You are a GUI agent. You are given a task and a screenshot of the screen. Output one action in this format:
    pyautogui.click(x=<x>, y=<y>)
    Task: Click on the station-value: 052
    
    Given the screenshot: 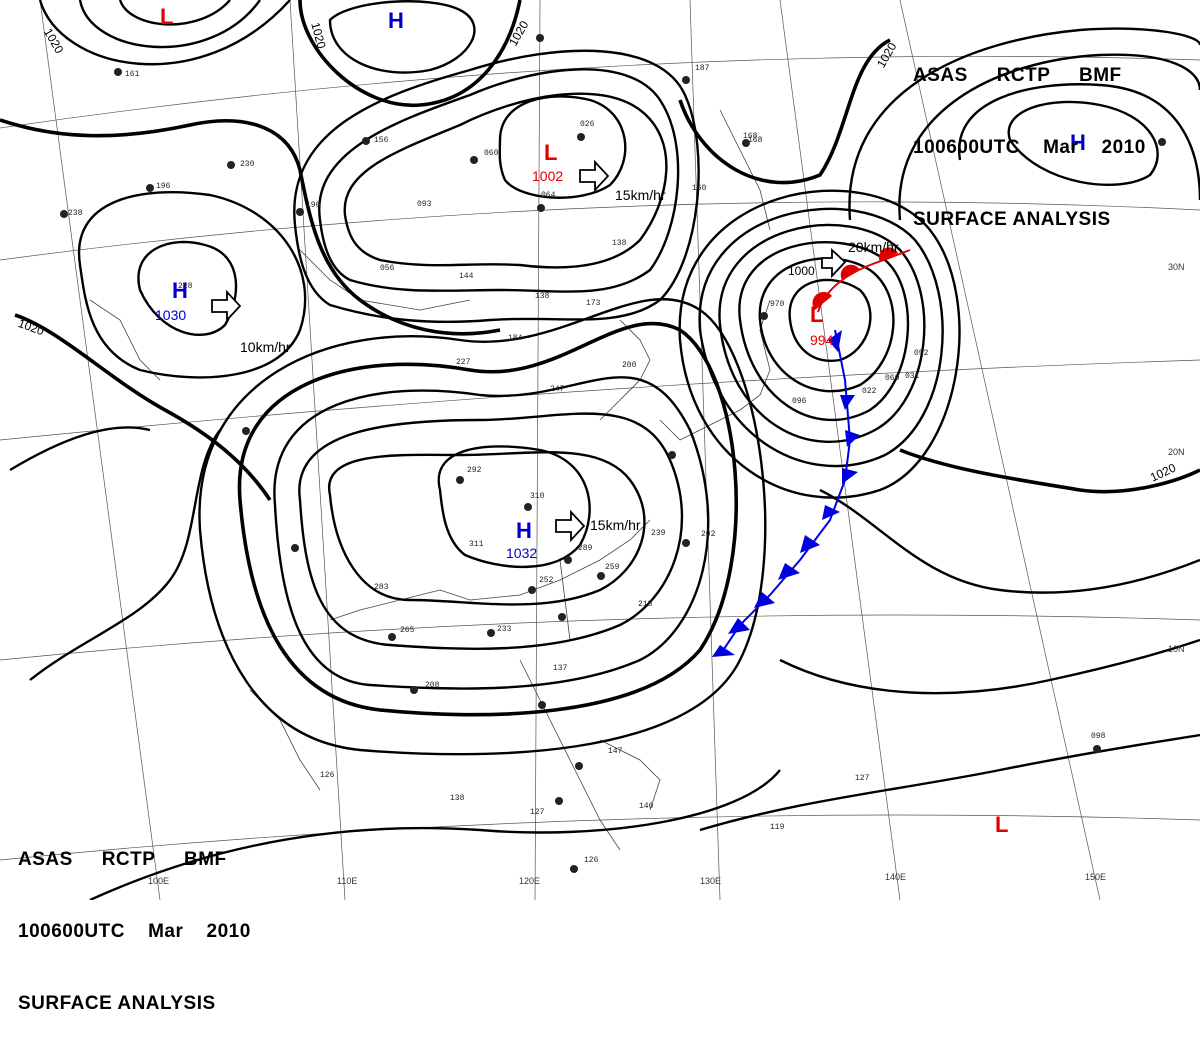 What is the action you would take?
    pyautogui.click(x=921, y=353)
    